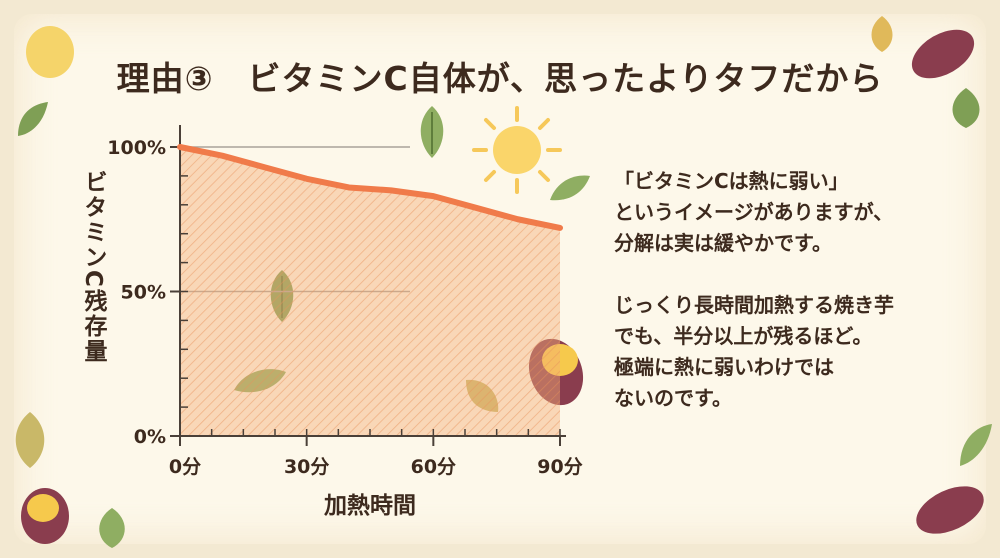  I want to click on note-line: でも、半分以上が残るほど。, so click(743, 336).